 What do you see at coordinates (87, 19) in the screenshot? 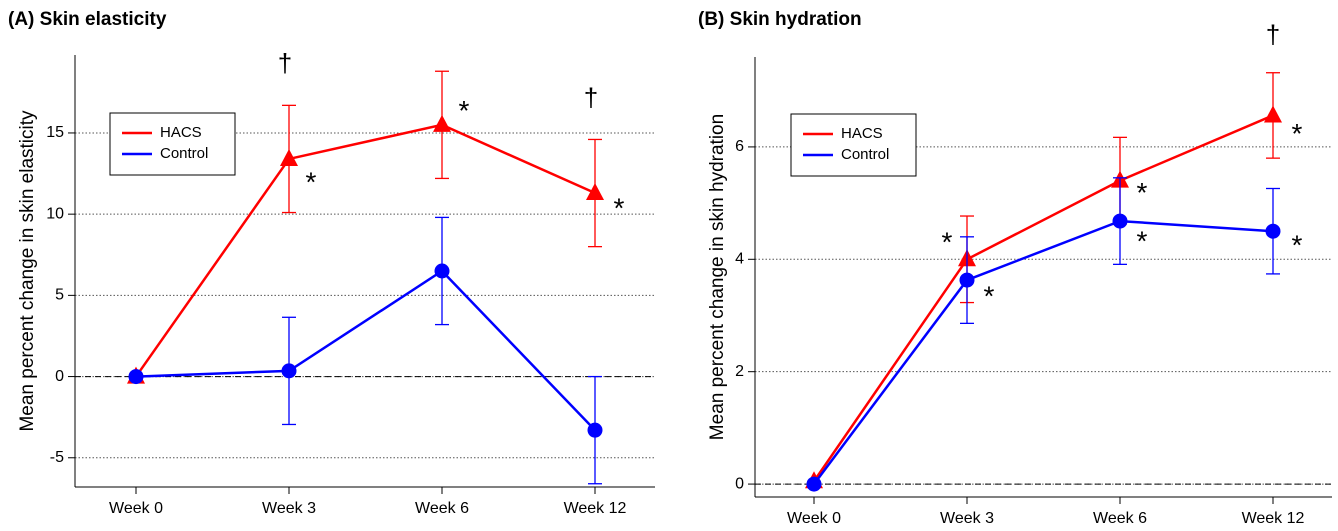
I see `chart-title: (A) Skin elasticity` at bounding box center [87, 19].